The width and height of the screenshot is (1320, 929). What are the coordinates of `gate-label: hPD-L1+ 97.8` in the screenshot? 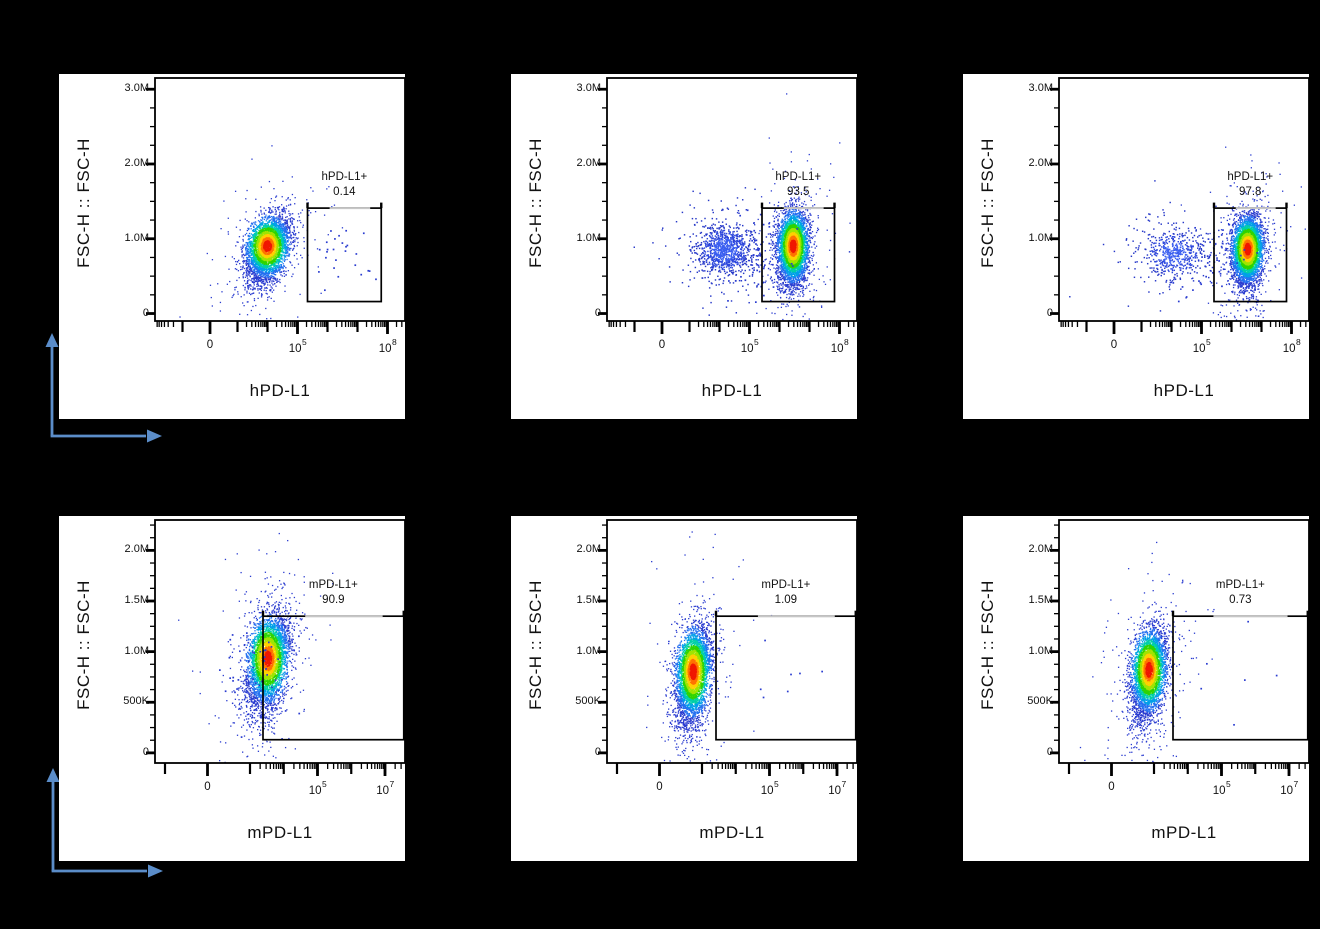 It's located at (1250, 184).